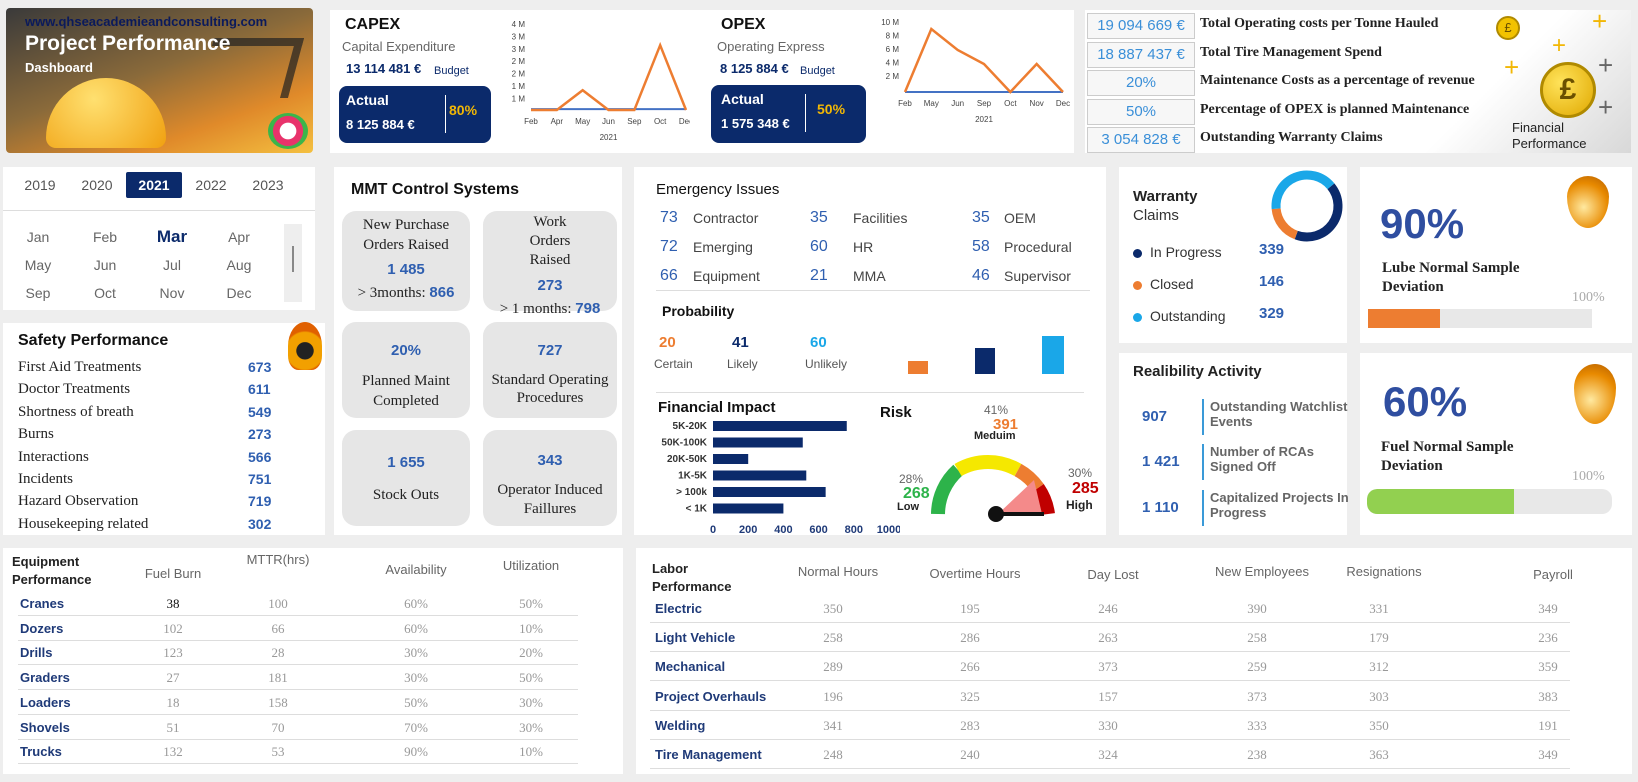 The image size is (1638, 782). I want to click on stock-outs-tile: 1 655 Stock Outs, so click(406, 478).